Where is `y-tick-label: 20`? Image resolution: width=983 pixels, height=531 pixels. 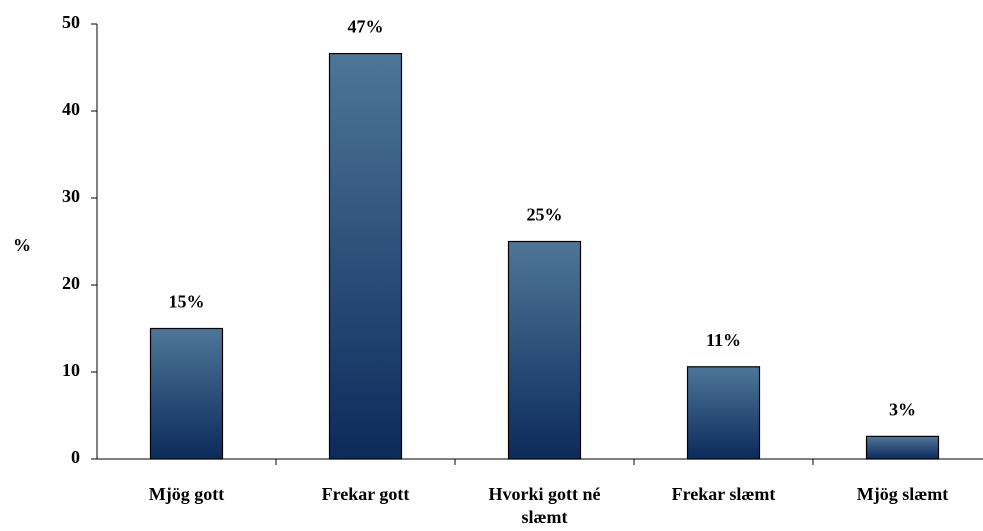
y-tick-label: 20 is located at coordinates (71, 283).